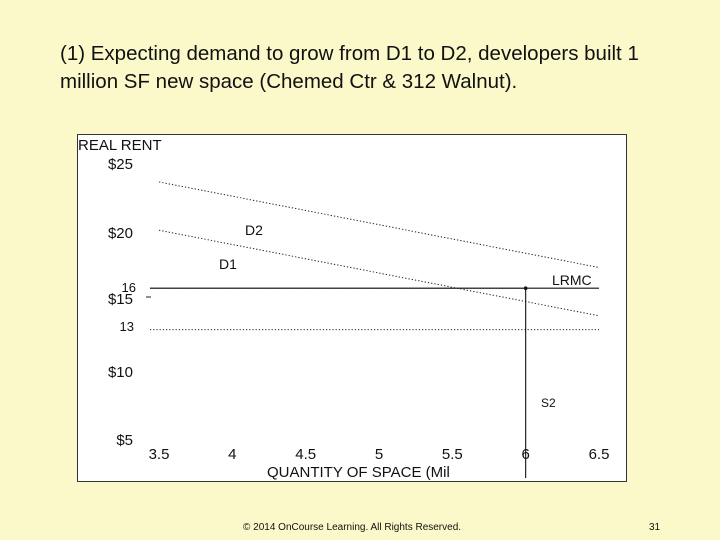 This screenshot has width=720, height=540. What do you see at coordinates (379, 454) in the screenshot?
I see `x-tick-label: 5` at bounding box center [379, 454].